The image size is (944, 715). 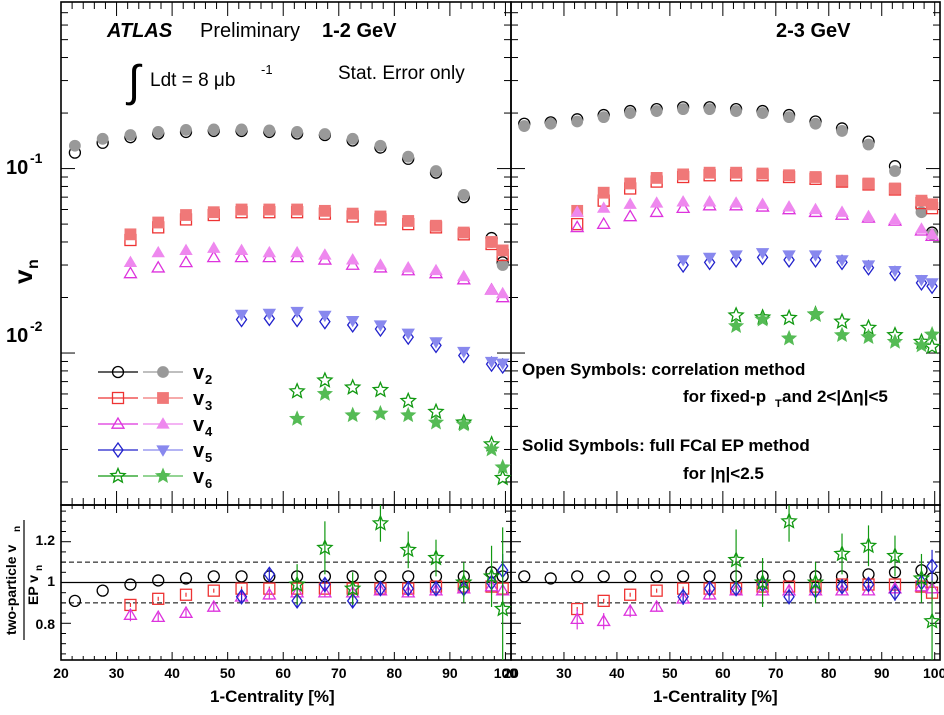 What do you see at coordinates (36, 158) in the screenshot?
I see `ytick-exp-0.1: -1` at bounding box center [36, 158].